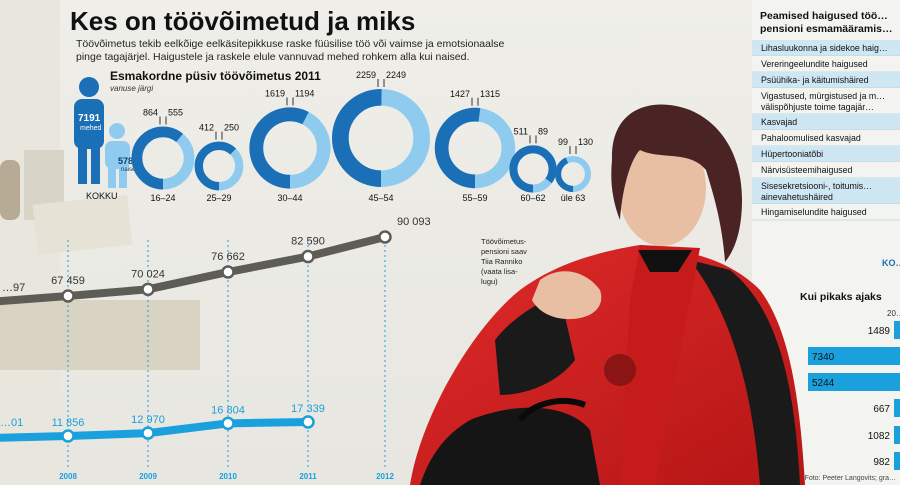 The height and width of the screenshot is (485, 900). What do you see at coordinates (148, 274) in the screenshot?
I see `gray-series-label: 70 024` at bounding box center [148, 274].